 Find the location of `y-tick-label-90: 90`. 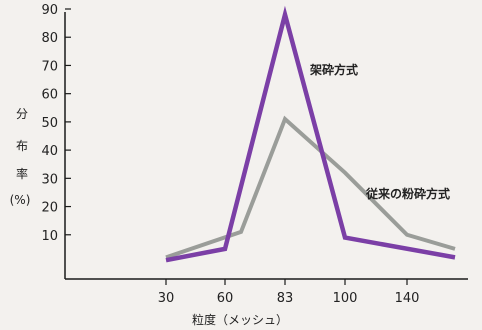

y-tick-label-90: 90 is located at coordinates (49, 10).